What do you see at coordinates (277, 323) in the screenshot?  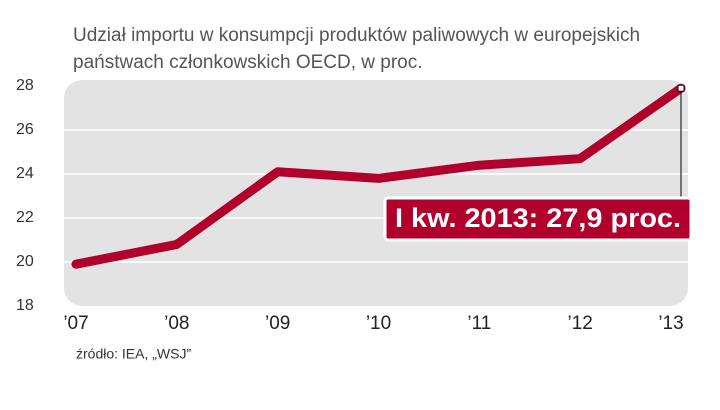 I see `x-tick-label: ’09` at bounding box center [277, 323].